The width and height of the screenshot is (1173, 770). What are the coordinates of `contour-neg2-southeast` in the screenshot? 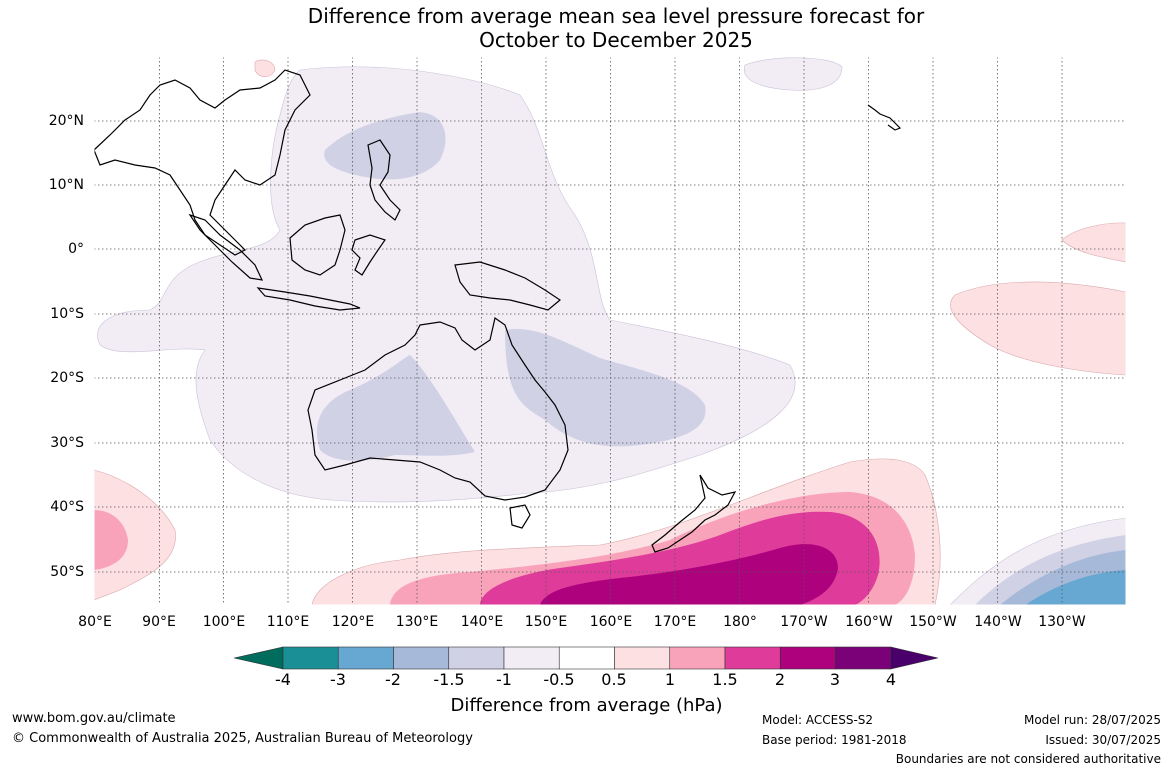 It's located at (1075, 587).